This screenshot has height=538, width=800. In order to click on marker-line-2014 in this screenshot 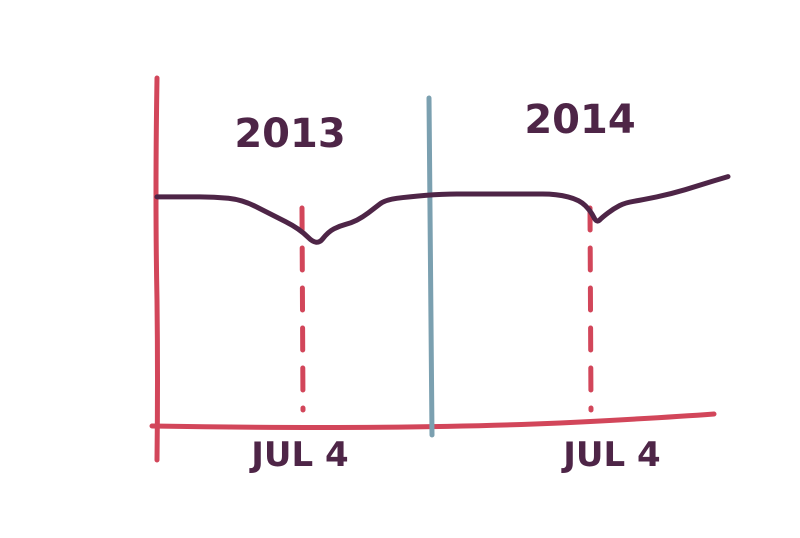, I will do `click(590, 309)`.